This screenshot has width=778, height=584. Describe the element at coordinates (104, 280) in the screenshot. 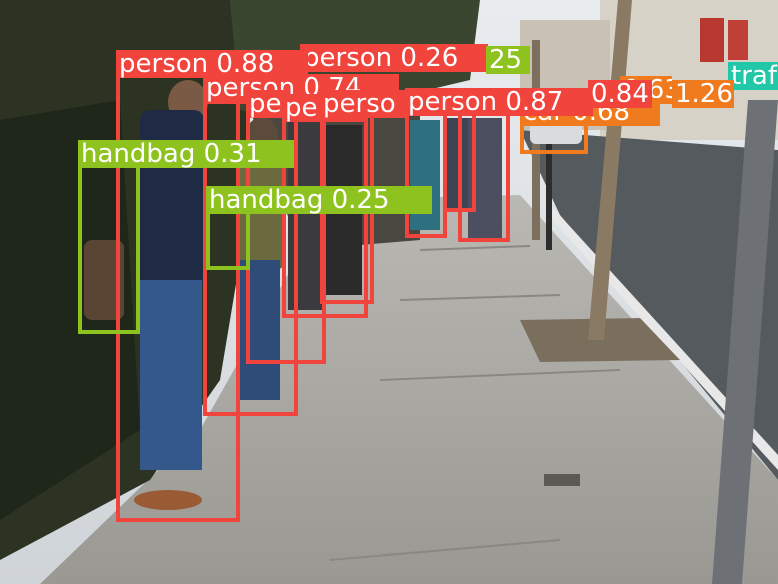

I see `handbag-shape` at that location.